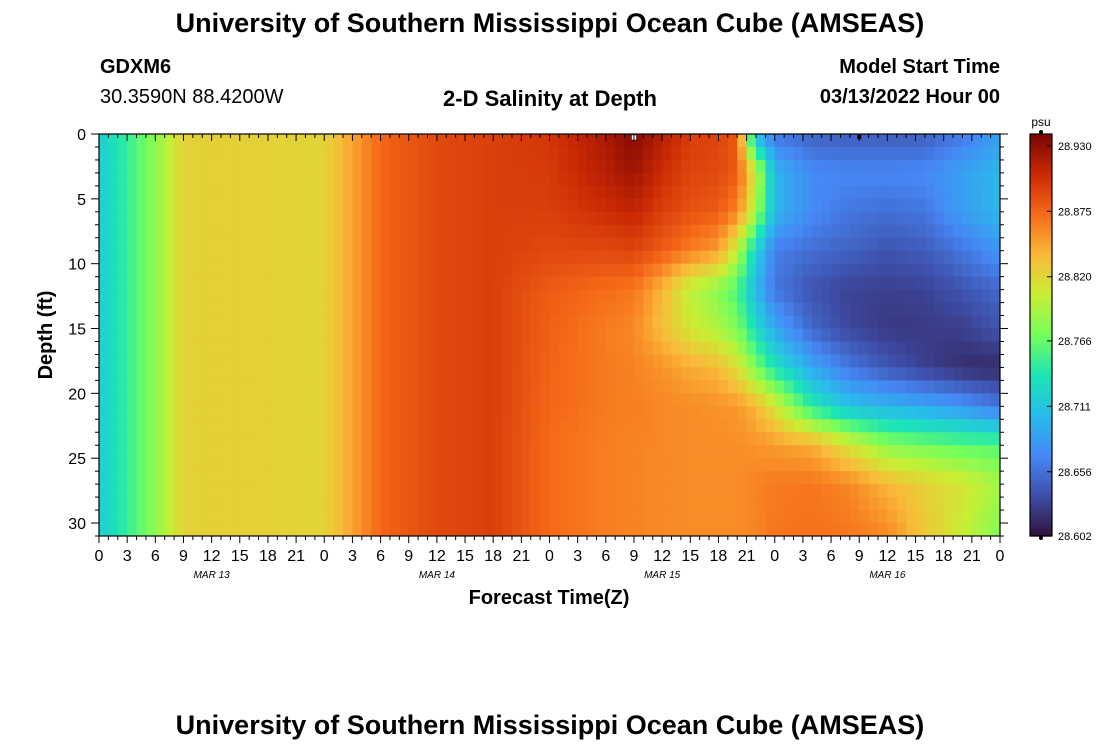  I want to click on colorbar-tick-label: 28.766, so click(1075, 342).